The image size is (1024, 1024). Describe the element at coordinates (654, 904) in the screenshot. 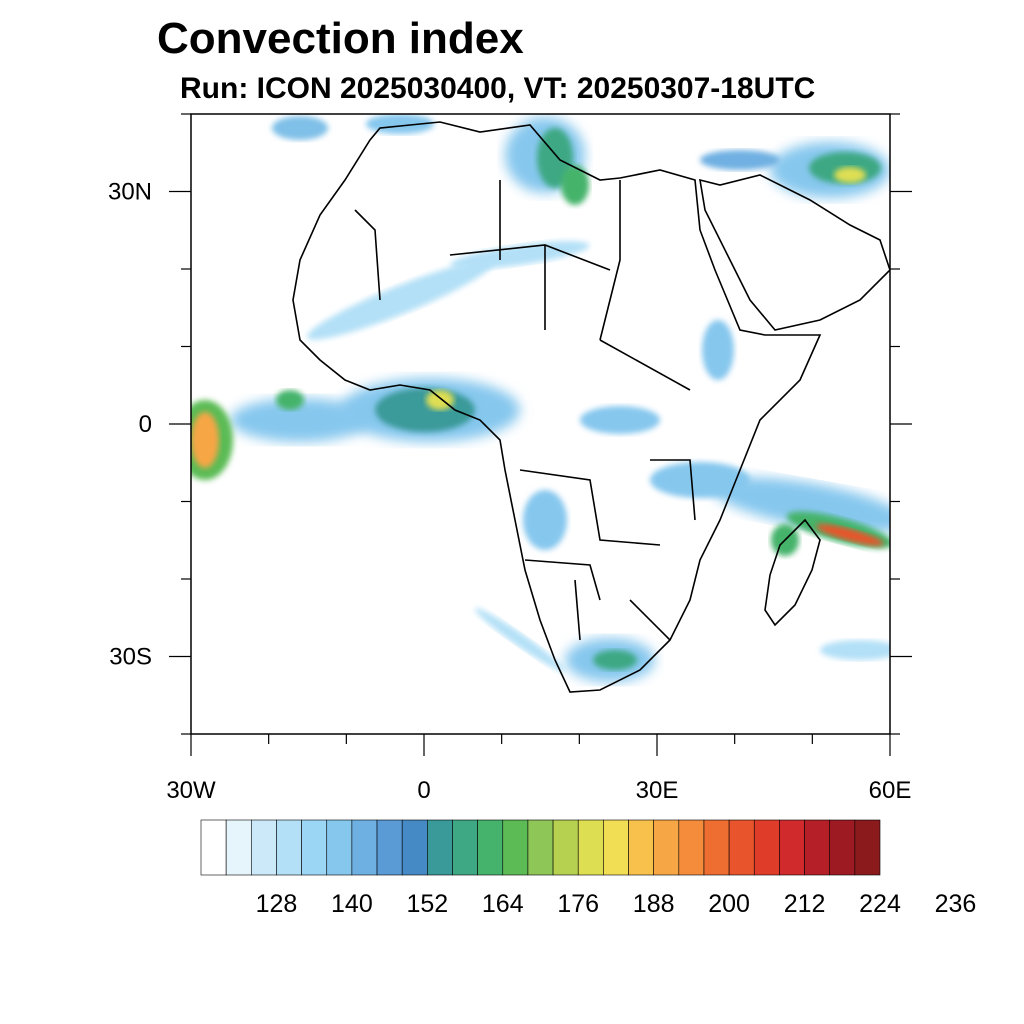

I see `colorbar-label: 188` at that location.